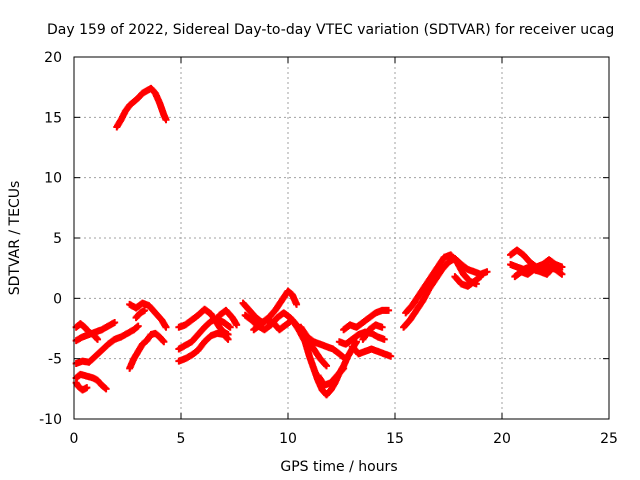  What do you see at coordinates (50, 420) in the screenshot?
I see `y-tick-label: -10` at bounding box center [50, 420].